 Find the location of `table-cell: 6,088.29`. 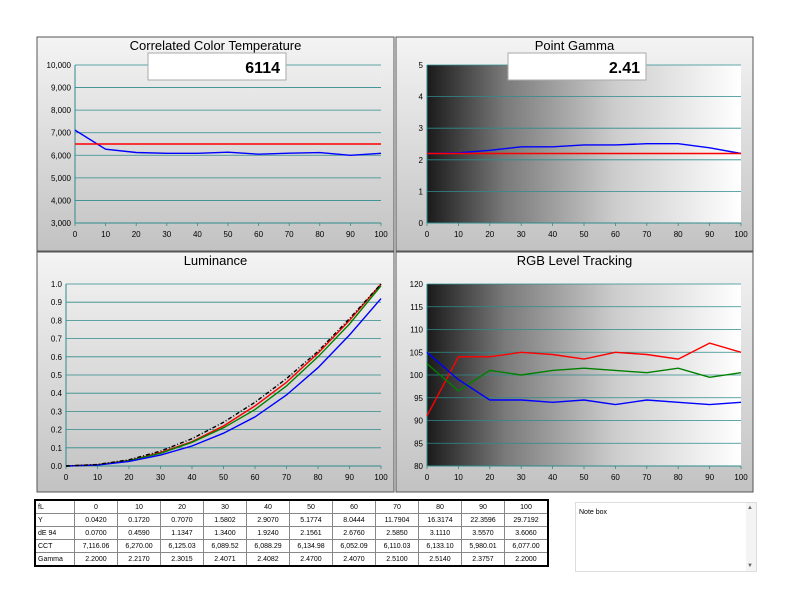

table-cell: 6,088.29 is located at coordinates (268, 546).